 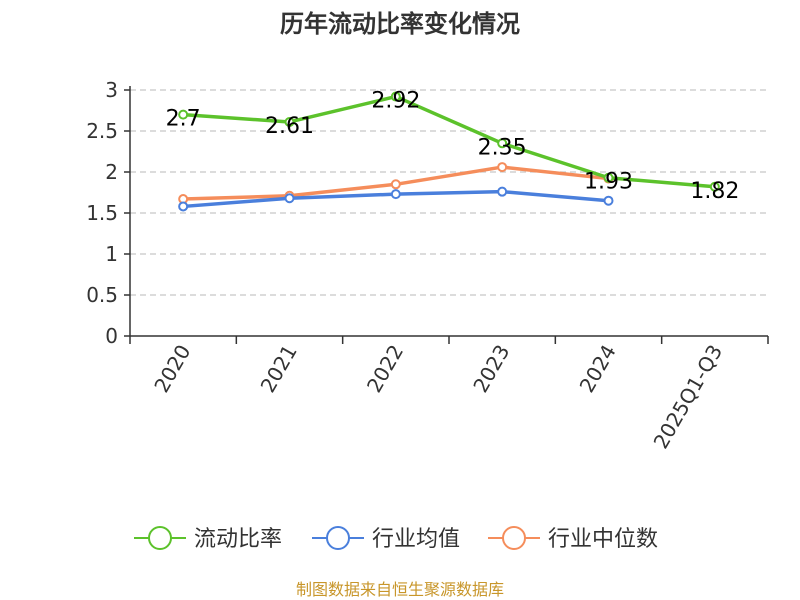 I want to click on data-labels: 2.7 2.61 2.92 2.35 1.93 1.82, so click(x=453, y=146).